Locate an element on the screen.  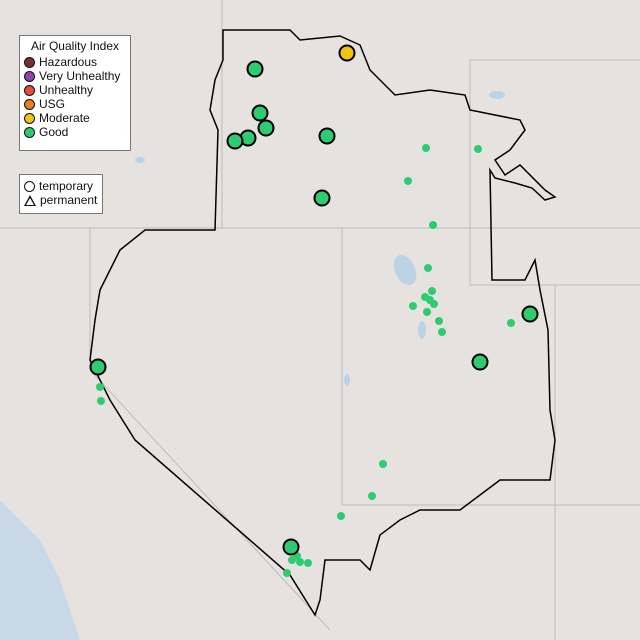
aqi-legend-title: Air Quality Index is located at coordinates (75, 46).